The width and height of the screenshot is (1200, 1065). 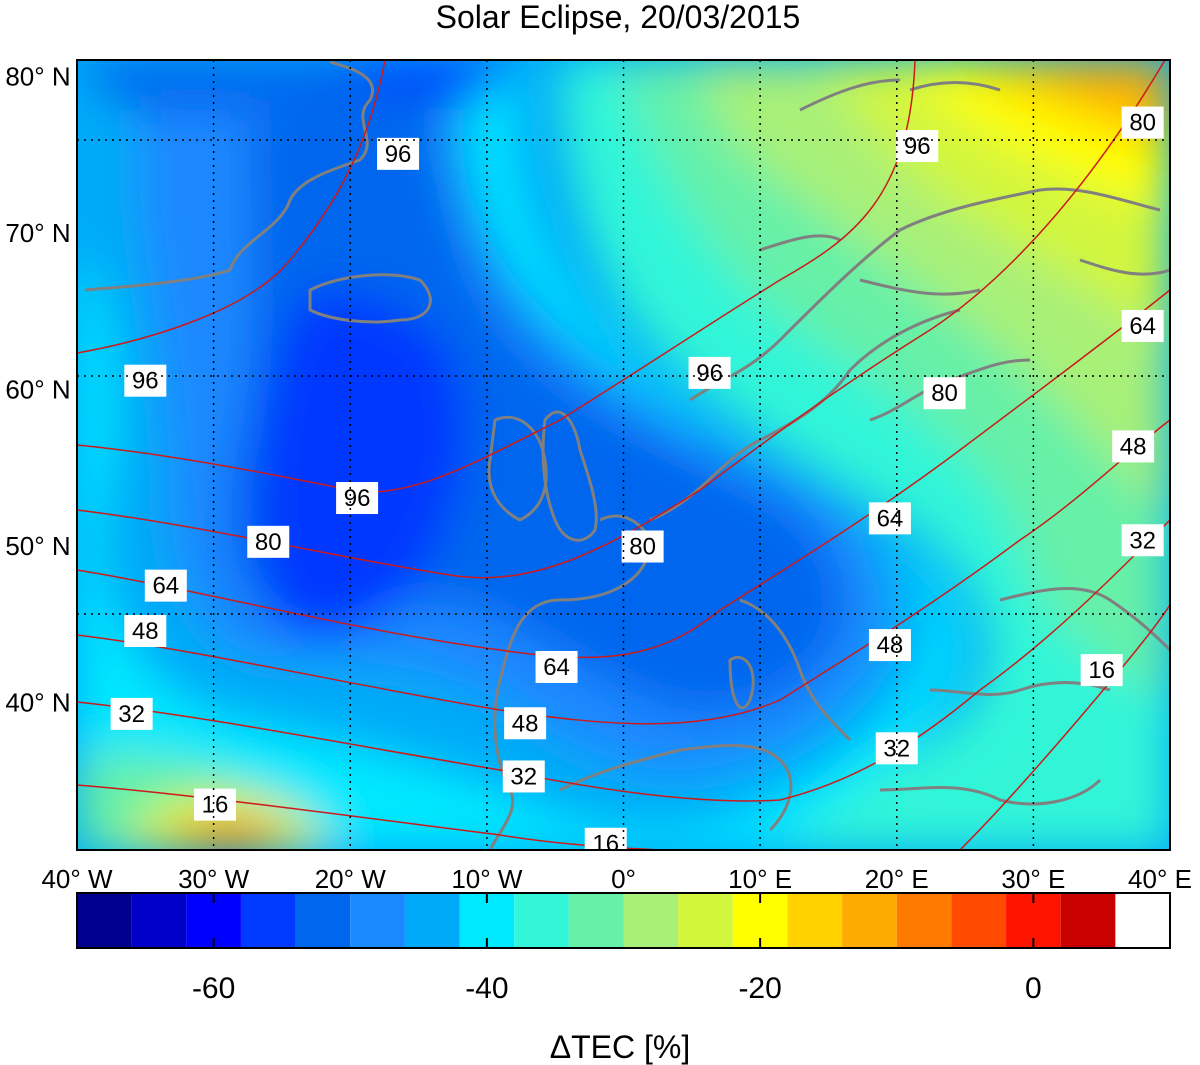 I want to click on lat-tick-label: 70° N, so click(x=37, y=233).